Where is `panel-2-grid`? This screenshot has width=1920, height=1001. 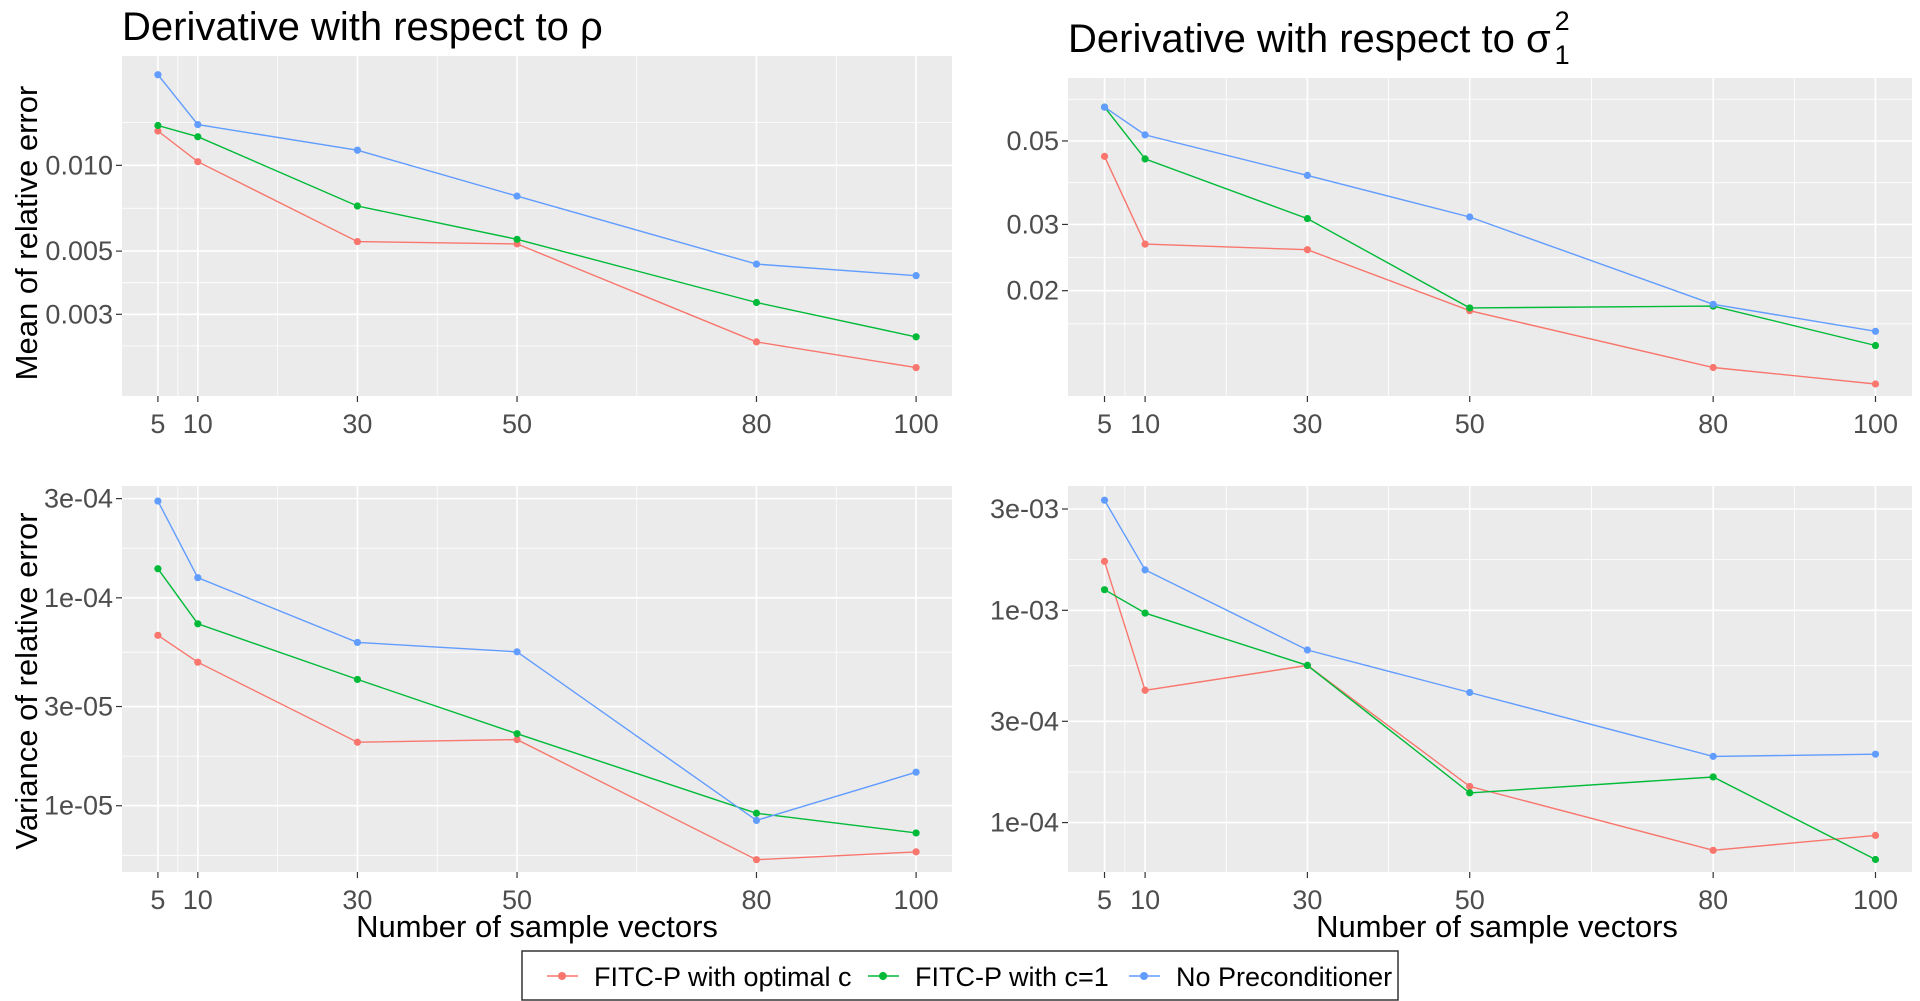 panel-2-grid is located at coordinates (1490, 237).